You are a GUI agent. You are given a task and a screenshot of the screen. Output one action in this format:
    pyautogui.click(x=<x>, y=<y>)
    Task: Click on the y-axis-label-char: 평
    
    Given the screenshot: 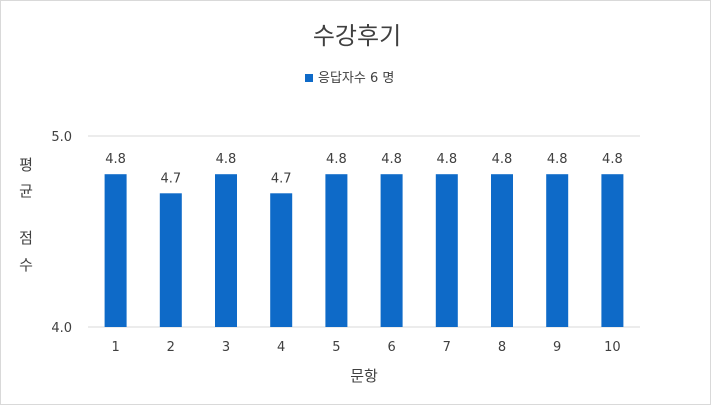 What is the action you would take?
    pyautogui.click(x=26, y=165)
    